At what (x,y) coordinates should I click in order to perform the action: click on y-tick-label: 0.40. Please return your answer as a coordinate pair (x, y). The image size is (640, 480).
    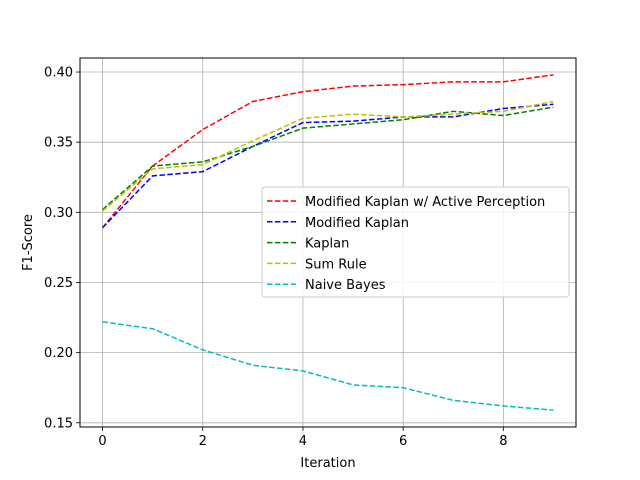
    Looking at the image, I should click on (58, 73).